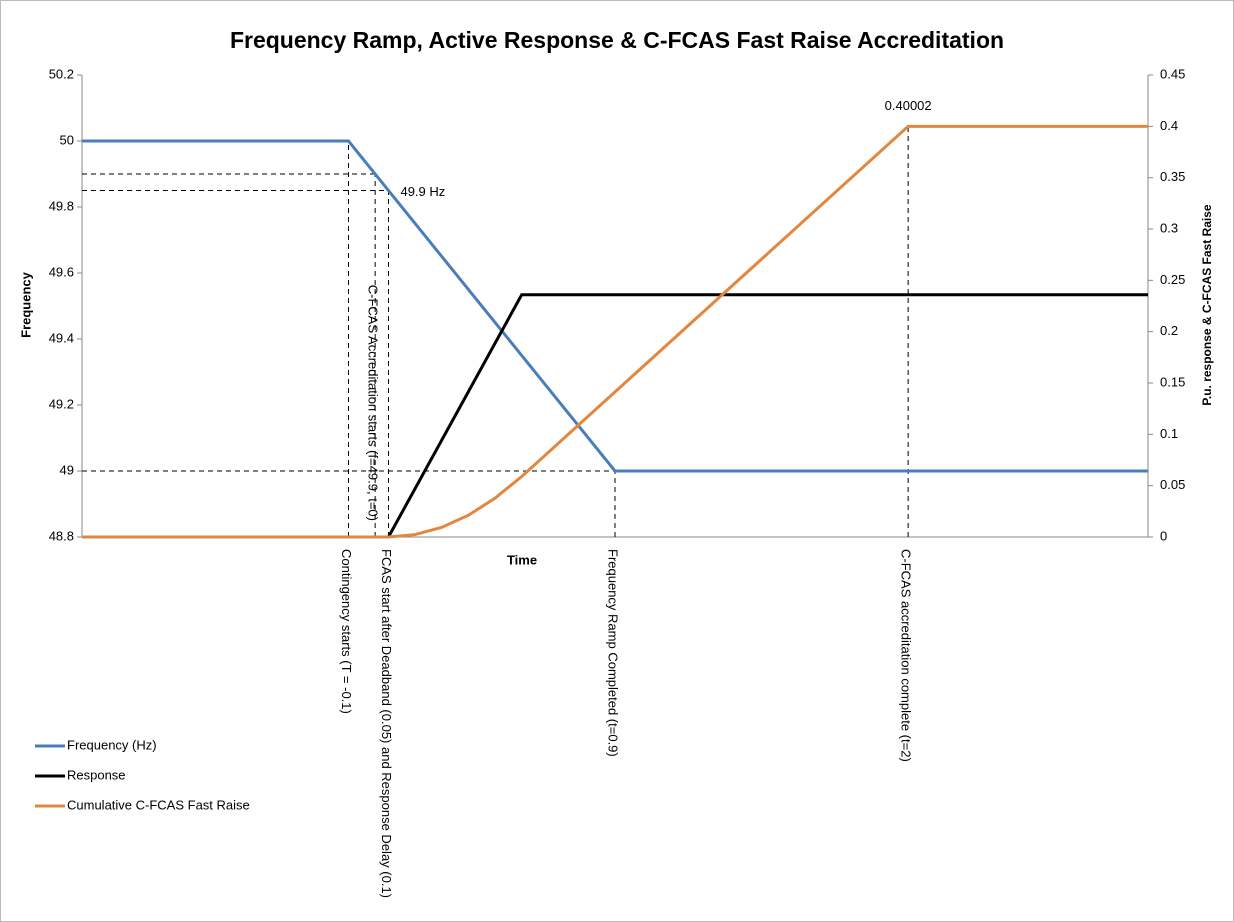  I want to click on y-tick-label: 49.4, so click(61, 337).